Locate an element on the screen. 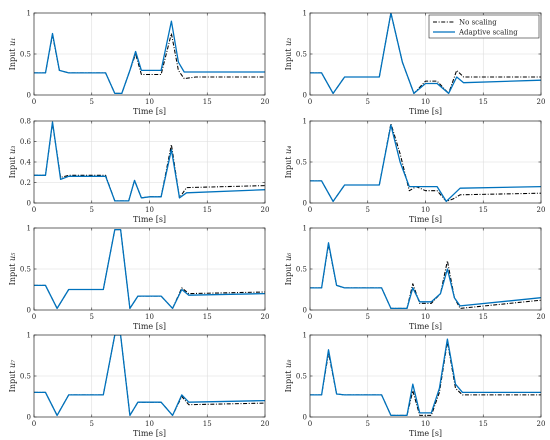 Image resolution: width=550 pixels, height=440 pixels. legend-box is located at coordinates (484, 26).